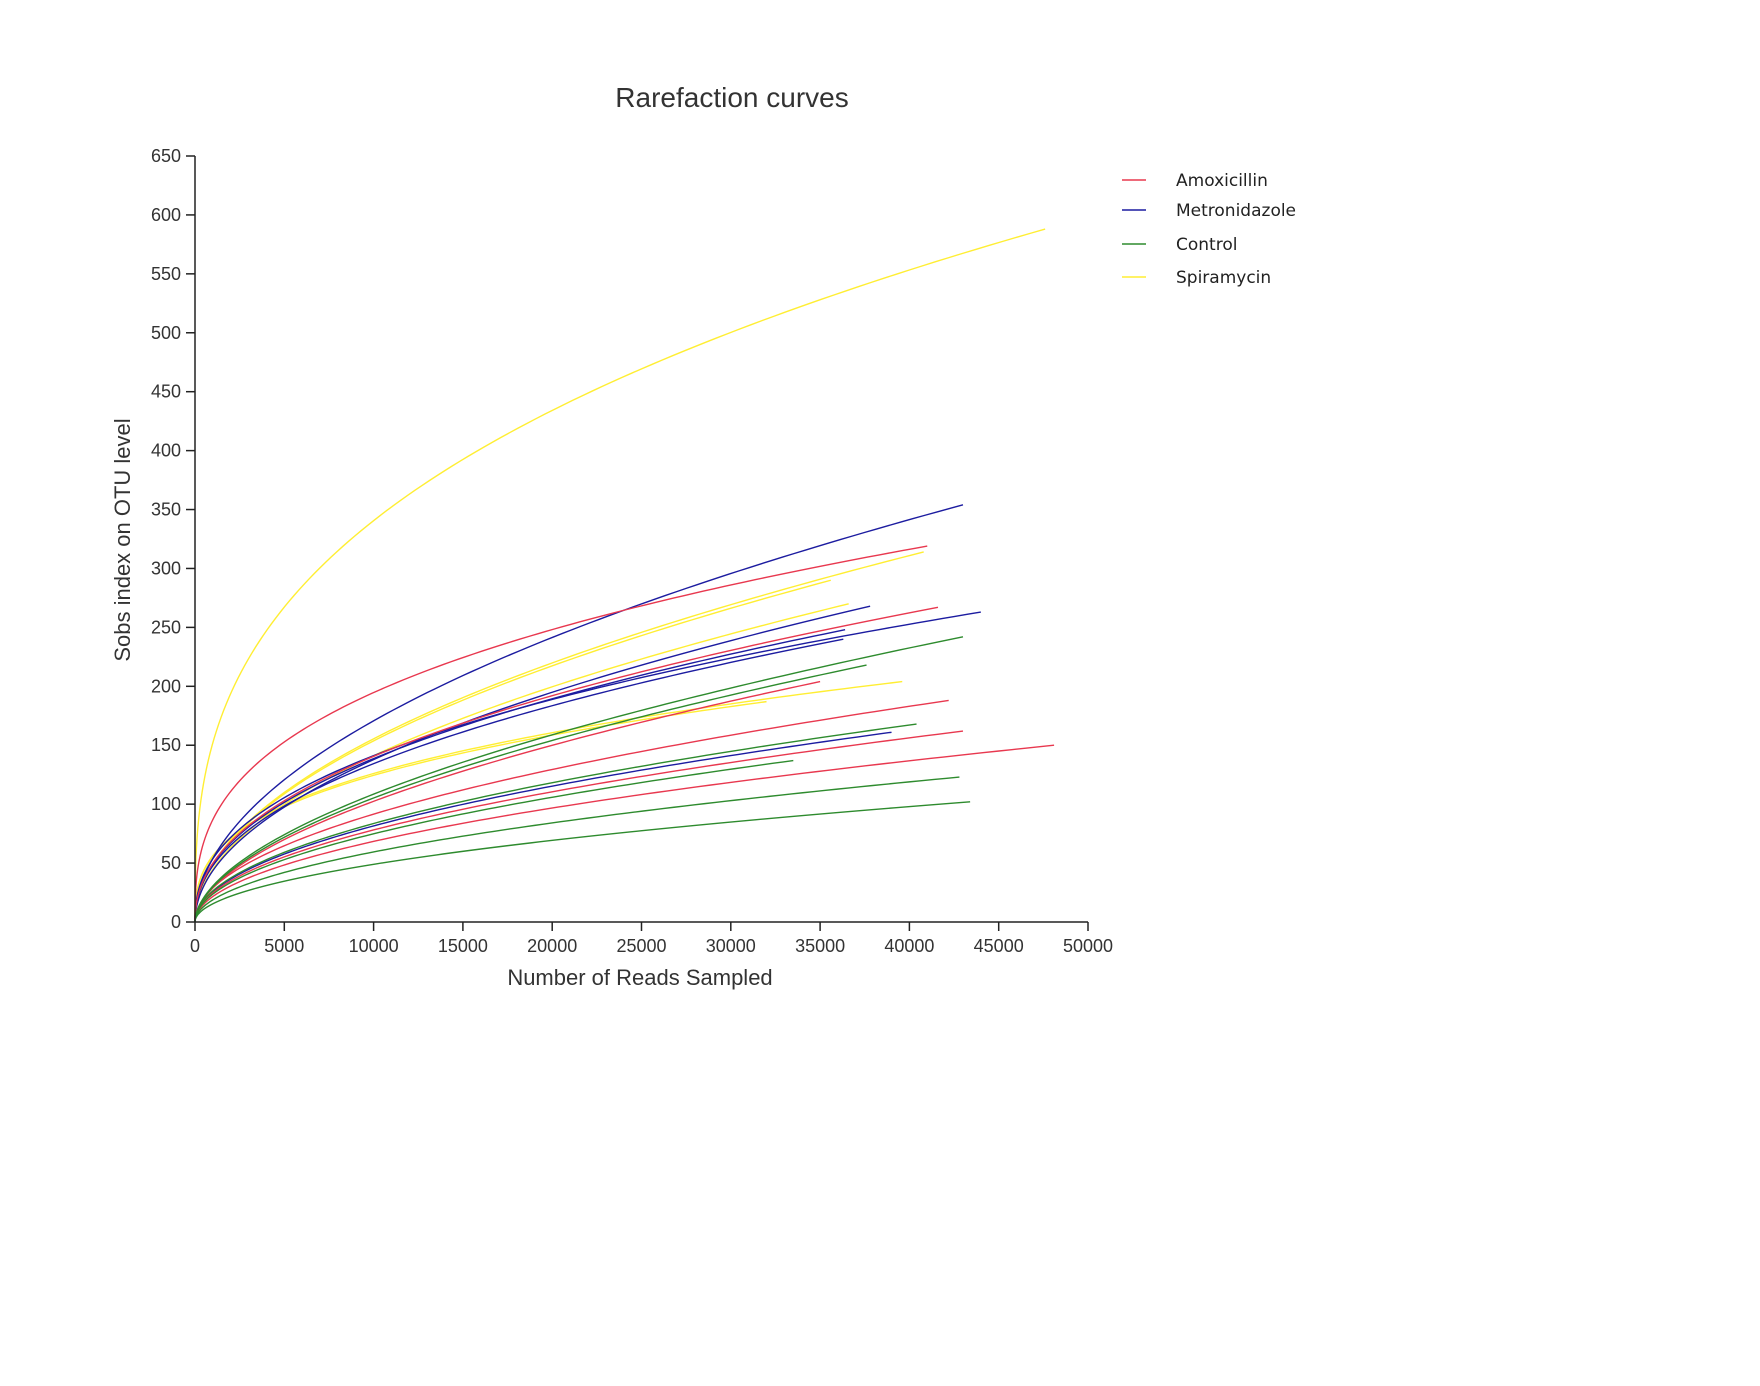 The height and width of the screenshot is (1386, 1760). I want to click on y-axis-ticks: 0 50 100 150 200 250 300 350 400 450 500 550 600 650, so click(173, 539).